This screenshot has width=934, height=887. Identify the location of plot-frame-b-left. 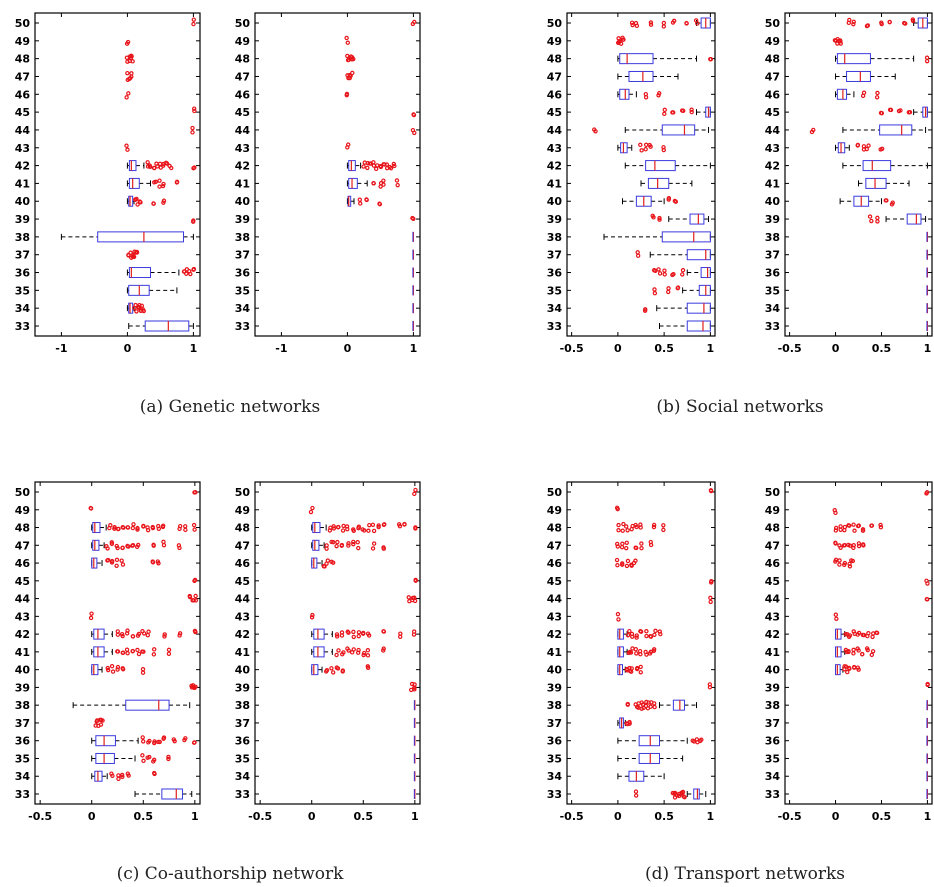
(641, 174).